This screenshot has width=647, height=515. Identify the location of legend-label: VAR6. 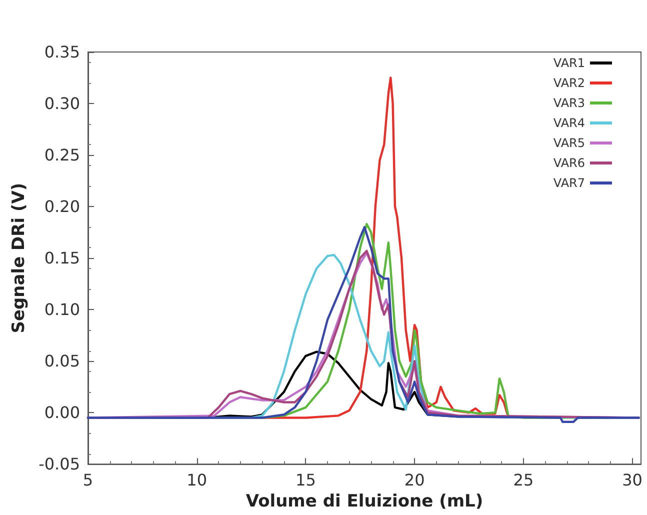
(569, 163).